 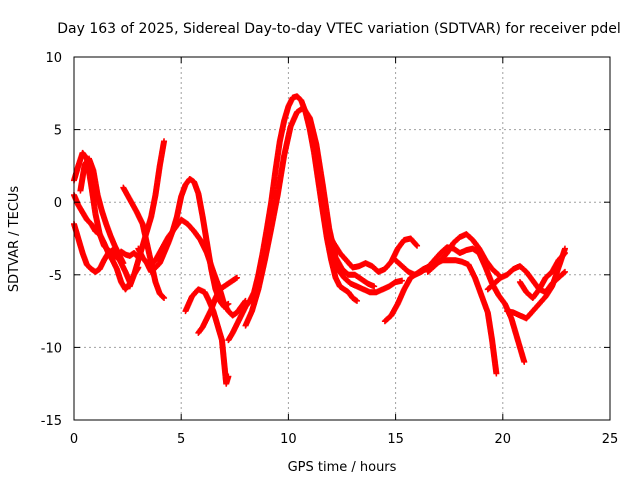 I want to click on x-tick-label: 20, so click(x=503, y=439).